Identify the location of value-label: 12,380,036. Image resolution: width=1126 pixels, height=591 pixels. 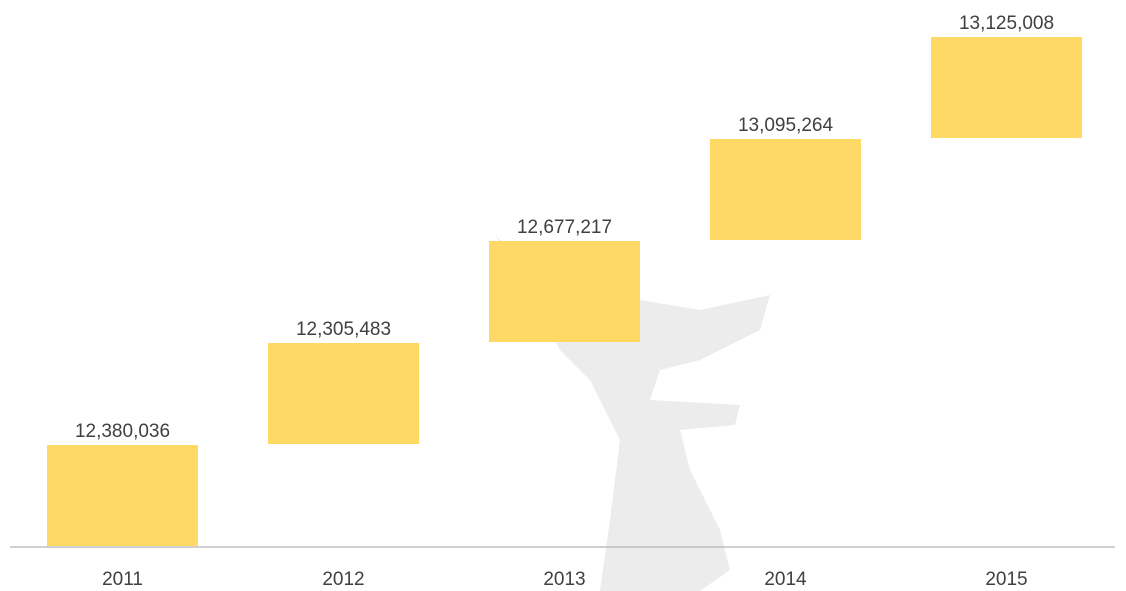
(122, 431).